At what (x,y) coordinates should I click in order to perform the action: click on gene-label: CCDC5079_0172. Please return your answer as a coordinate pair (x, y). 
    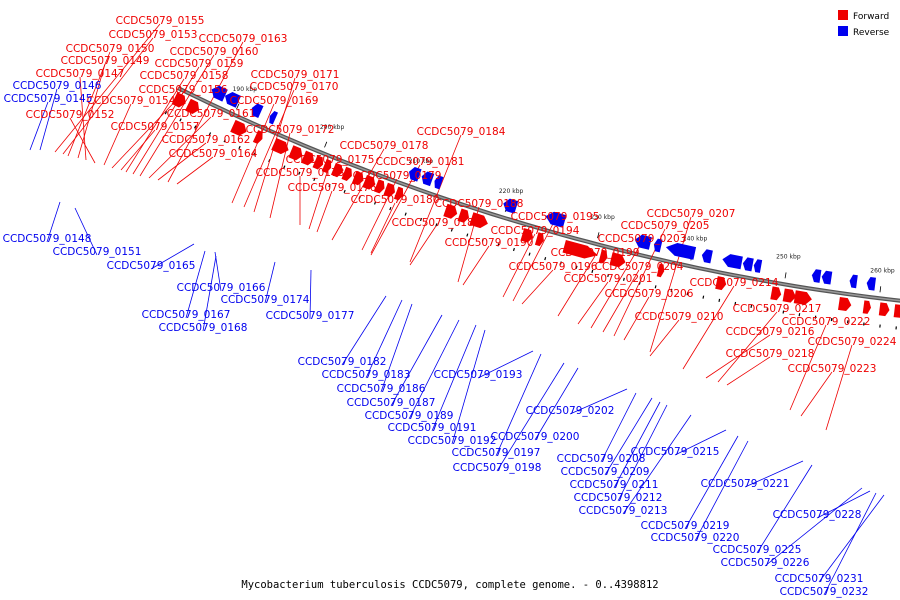
    Looking at the image, I should click on (290, 130).